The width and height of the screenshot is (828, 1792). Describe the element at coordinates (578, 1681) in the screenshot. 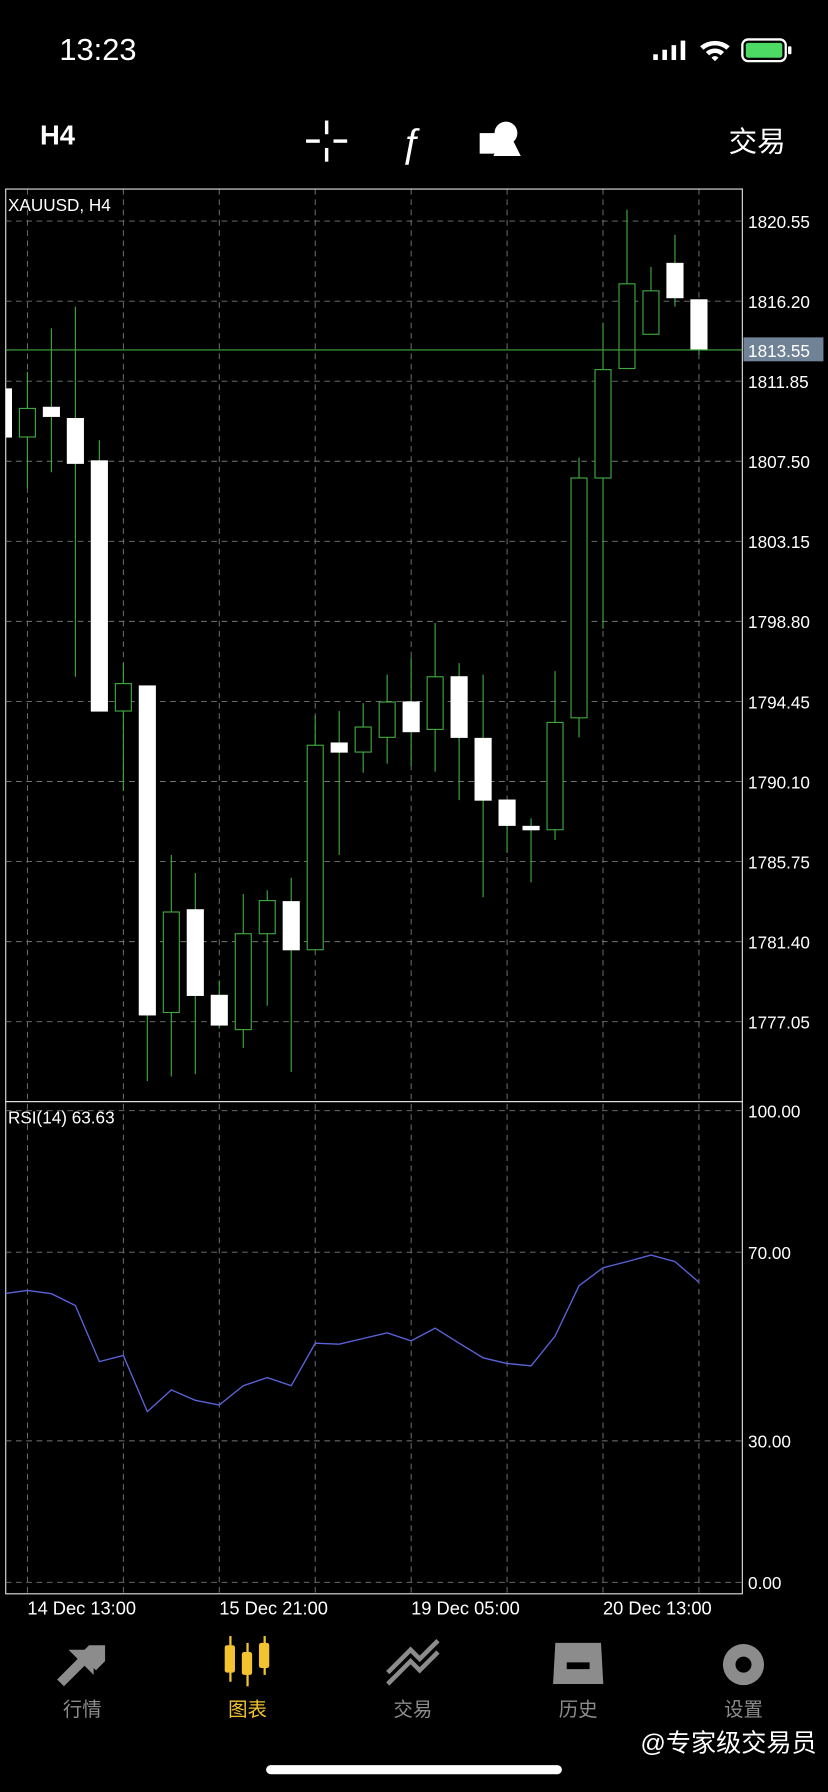

I see `tab: 历史` at that location.